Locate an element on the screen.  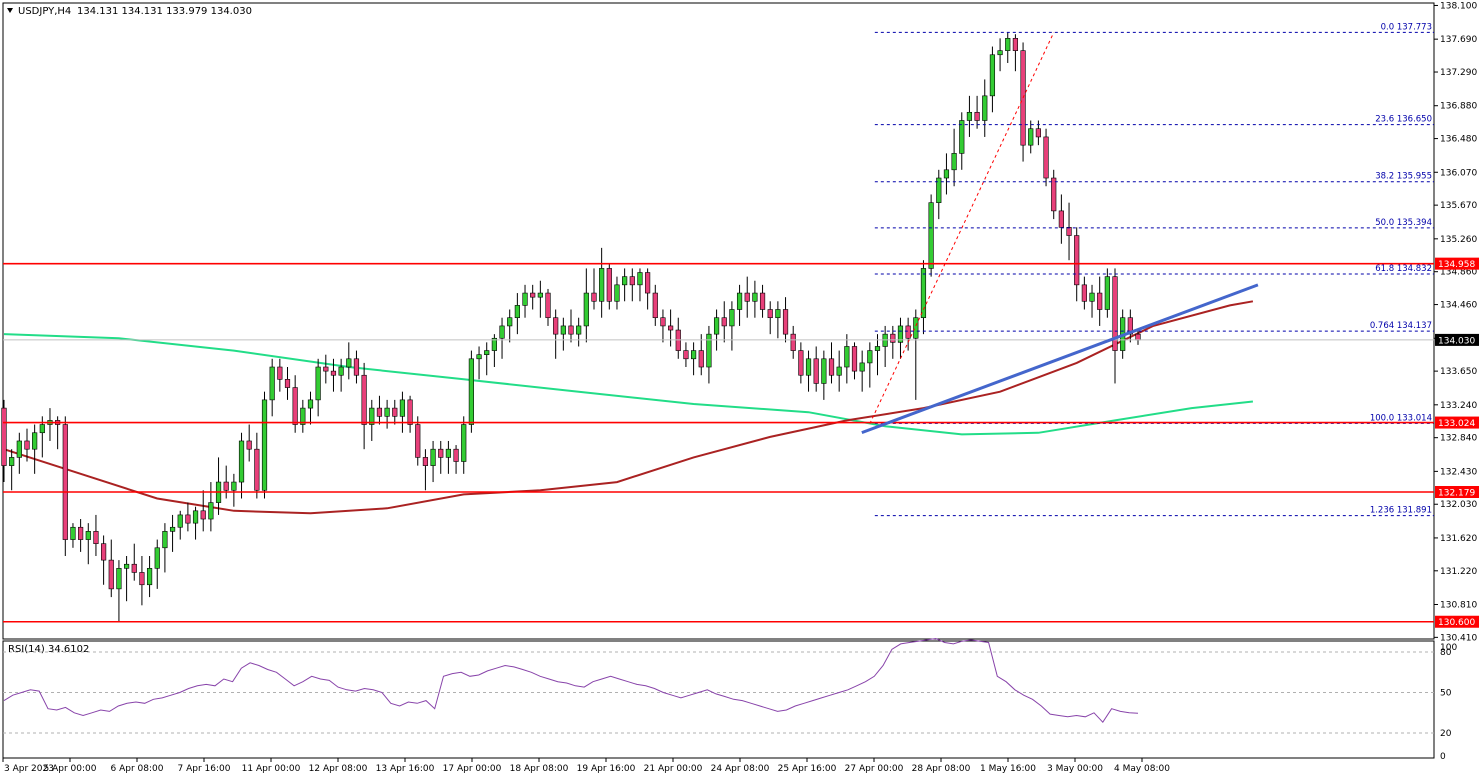
current-price-label: 134.030 is located at coordinates (1456, 341).